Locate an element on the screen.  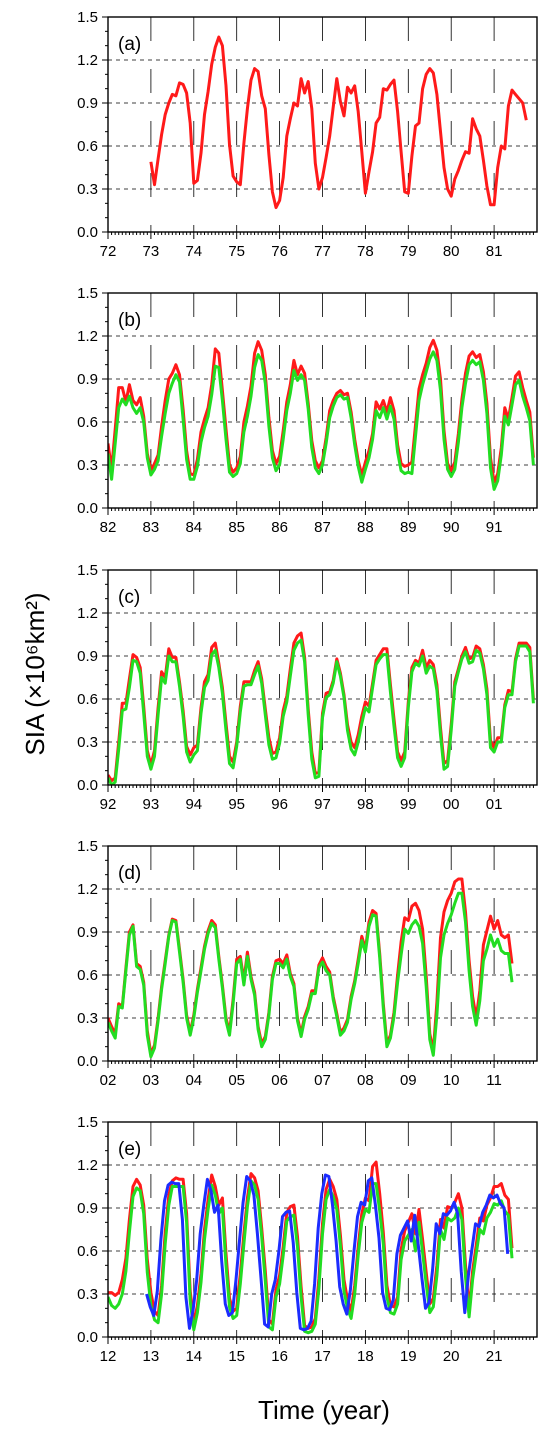
x-tick-label: 79 is located at coordinates (408, 251).